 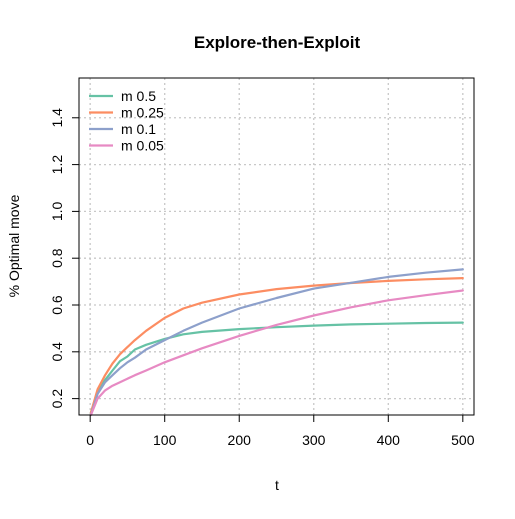 I want to click on legend: m 0.5m 0.25m 0.1m 0.05, so click(x=126, y=121).